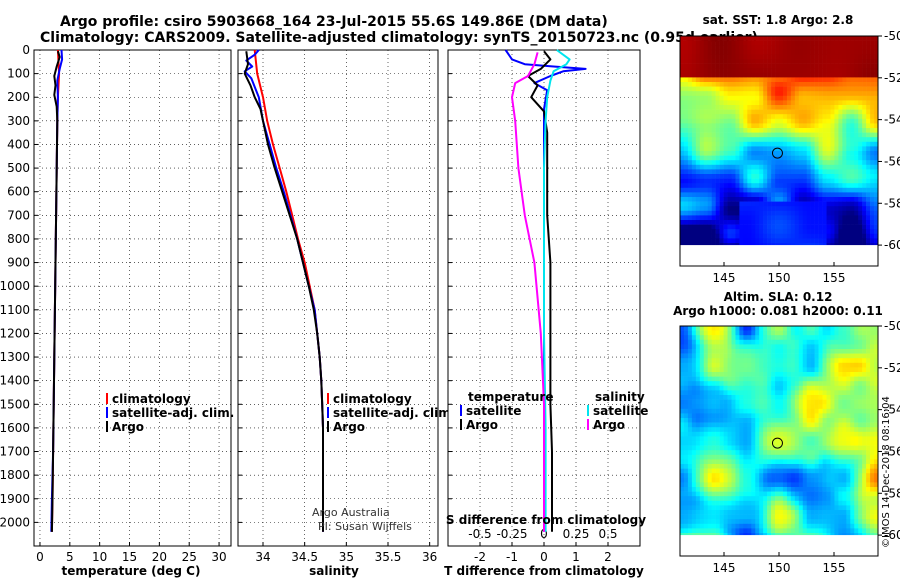 The width and height of the screenshot is (900, 580). Describe the element at coordinates (18, 144) in the screenshot. I see `y-tick-label: 400` at that location.